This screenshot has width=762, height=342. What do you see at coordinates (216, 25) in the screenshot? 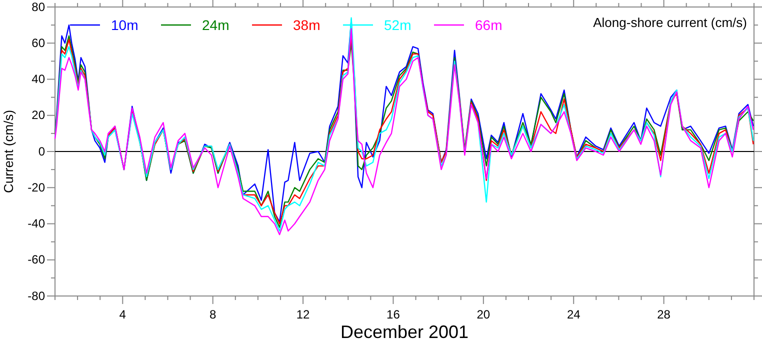
I see `legend-label: 24m` at bounding box center [216, 25].